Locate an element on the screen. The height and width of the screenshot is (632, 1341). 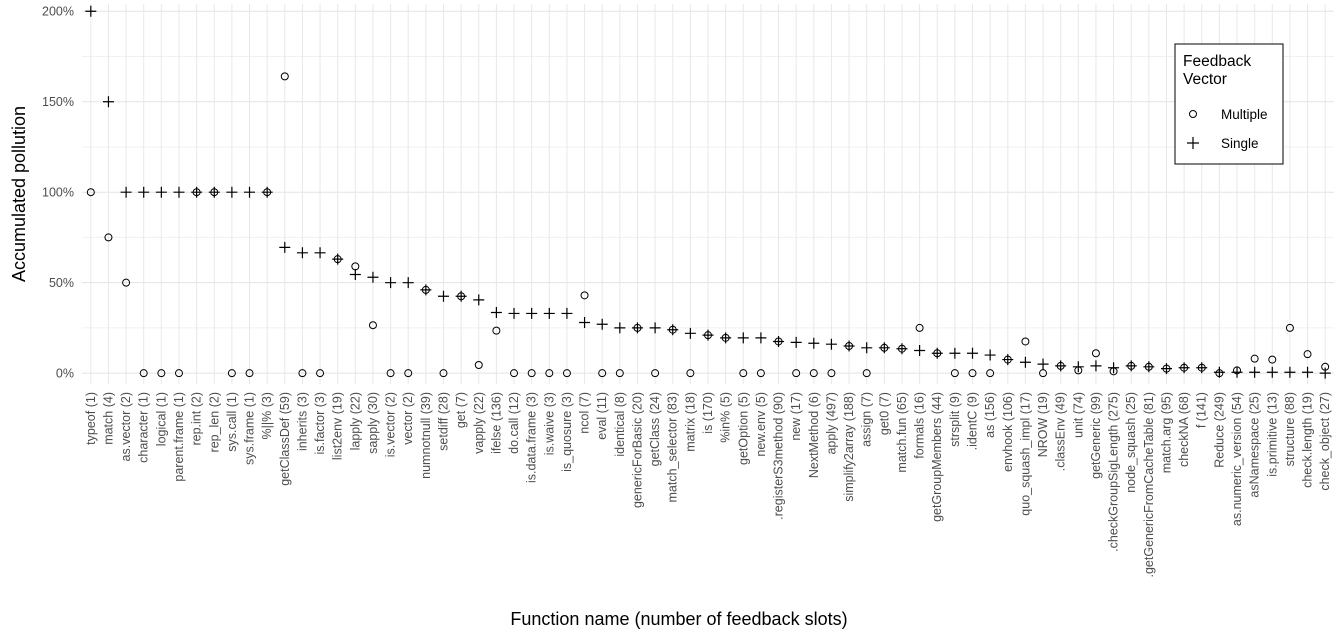
x-tick-label: is.primitive (13) is located at coordinates (1272, 434).